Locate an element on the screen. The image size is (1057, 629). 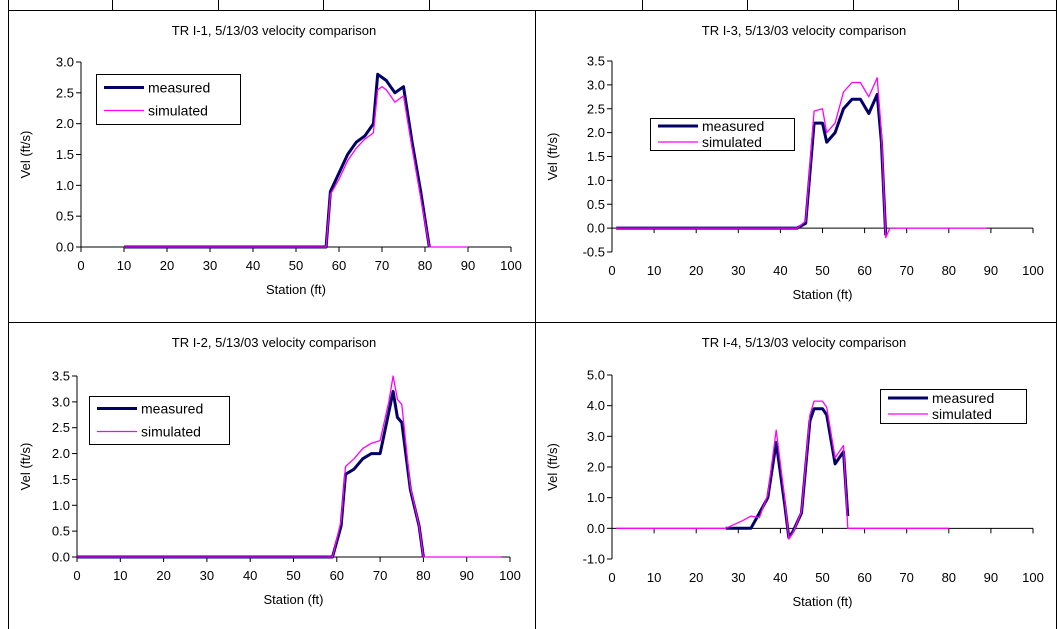
chart-title: TR I-4, 5/13/03 velocity comparison is located at coordinates (804, 342).